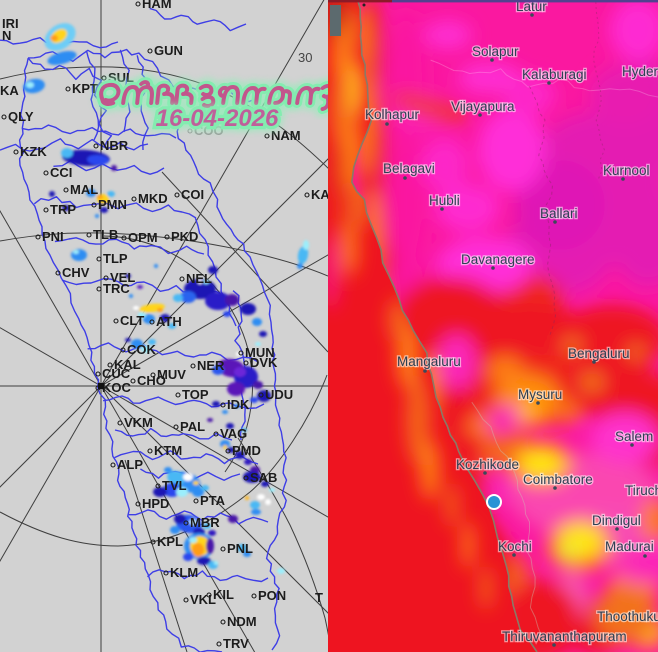  Describe the element at coordinates (155, 503) in the screenshot. I see `svg-text: HPD` at that location.